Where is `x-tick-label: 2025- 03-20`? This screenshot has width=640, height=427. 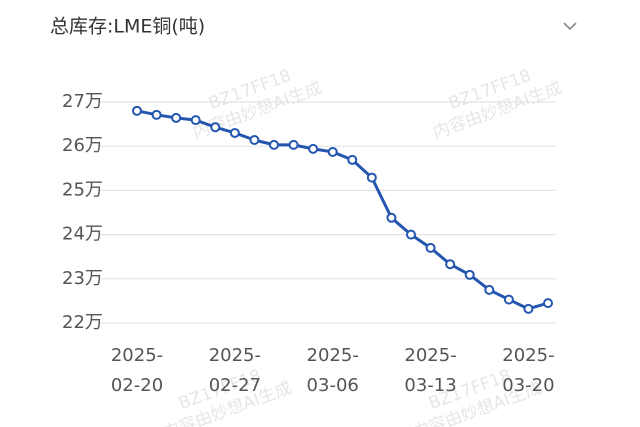
x-tick-label: 2025- 03-20 is located at coordinates (528, 370).